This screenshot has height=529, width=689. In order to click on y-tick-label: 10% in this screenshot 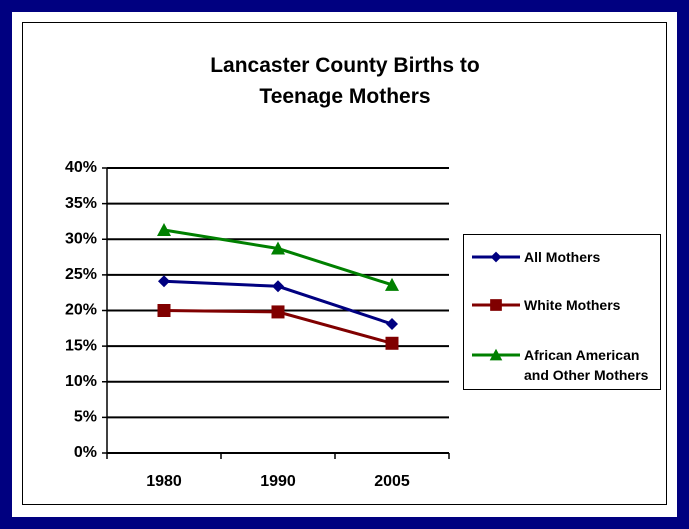, I will do `click(81, 381)`.